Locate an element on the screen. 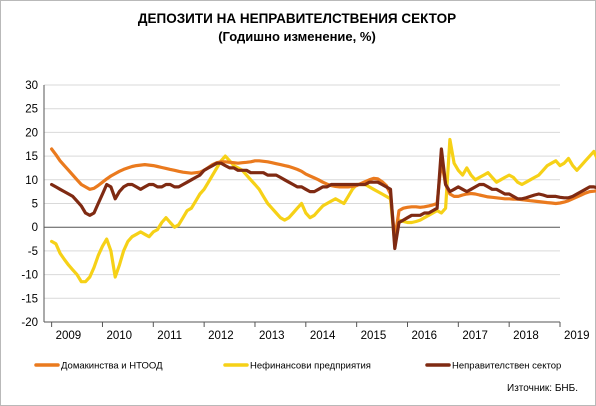  chart-subtitle: (Годишно изменение, %) is located at coordinates (297, 36).